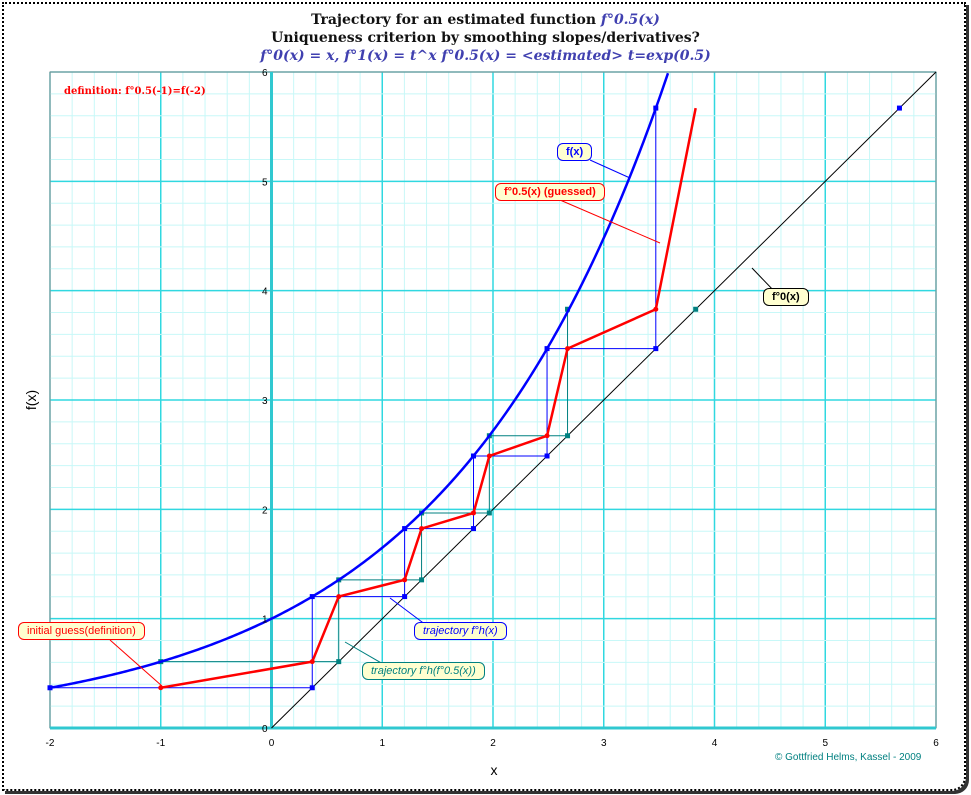 The width and height of the screenshot is (971, 795). I want to click on copyright: © Gottfried Helms, Kassel - 2009, so click(848, 757).